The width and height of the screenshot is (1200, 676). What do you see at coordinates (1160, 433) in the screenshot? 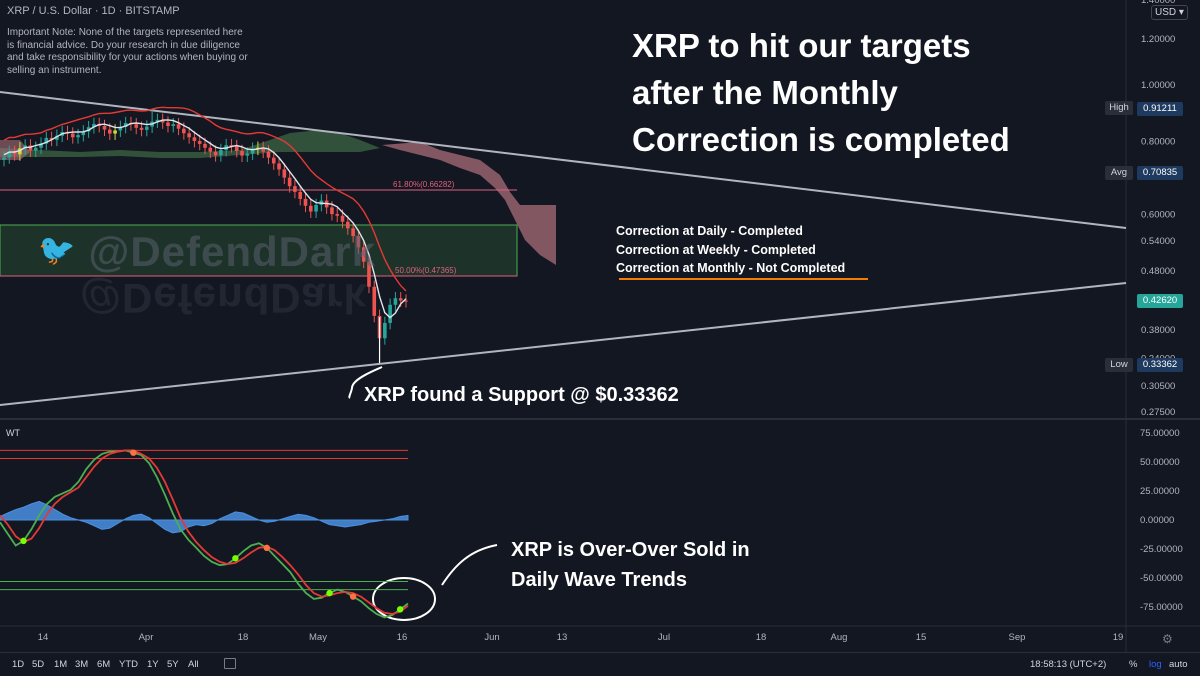
I see `wt-tick-label: 75.00000` at bounding box center [1160, 433].